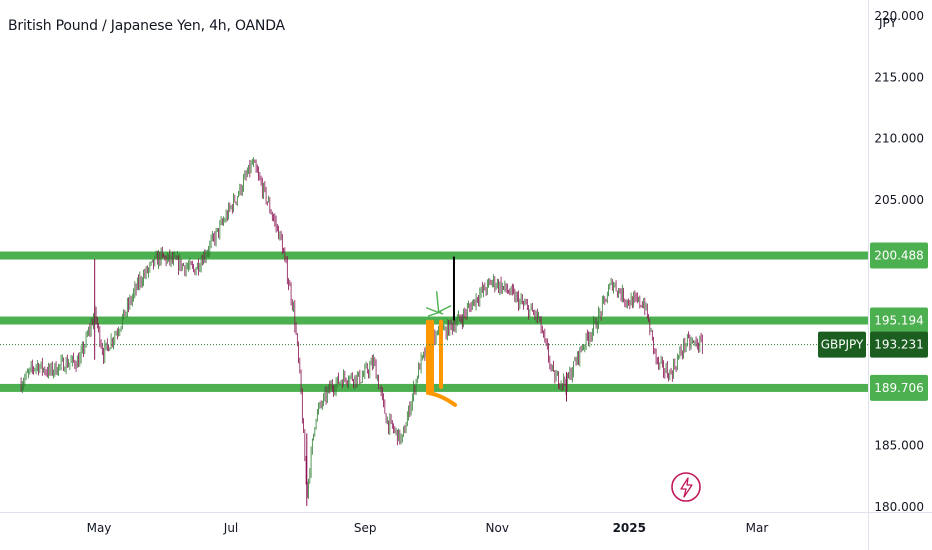  I want to click on time-axis-divider, so click(466, 512).